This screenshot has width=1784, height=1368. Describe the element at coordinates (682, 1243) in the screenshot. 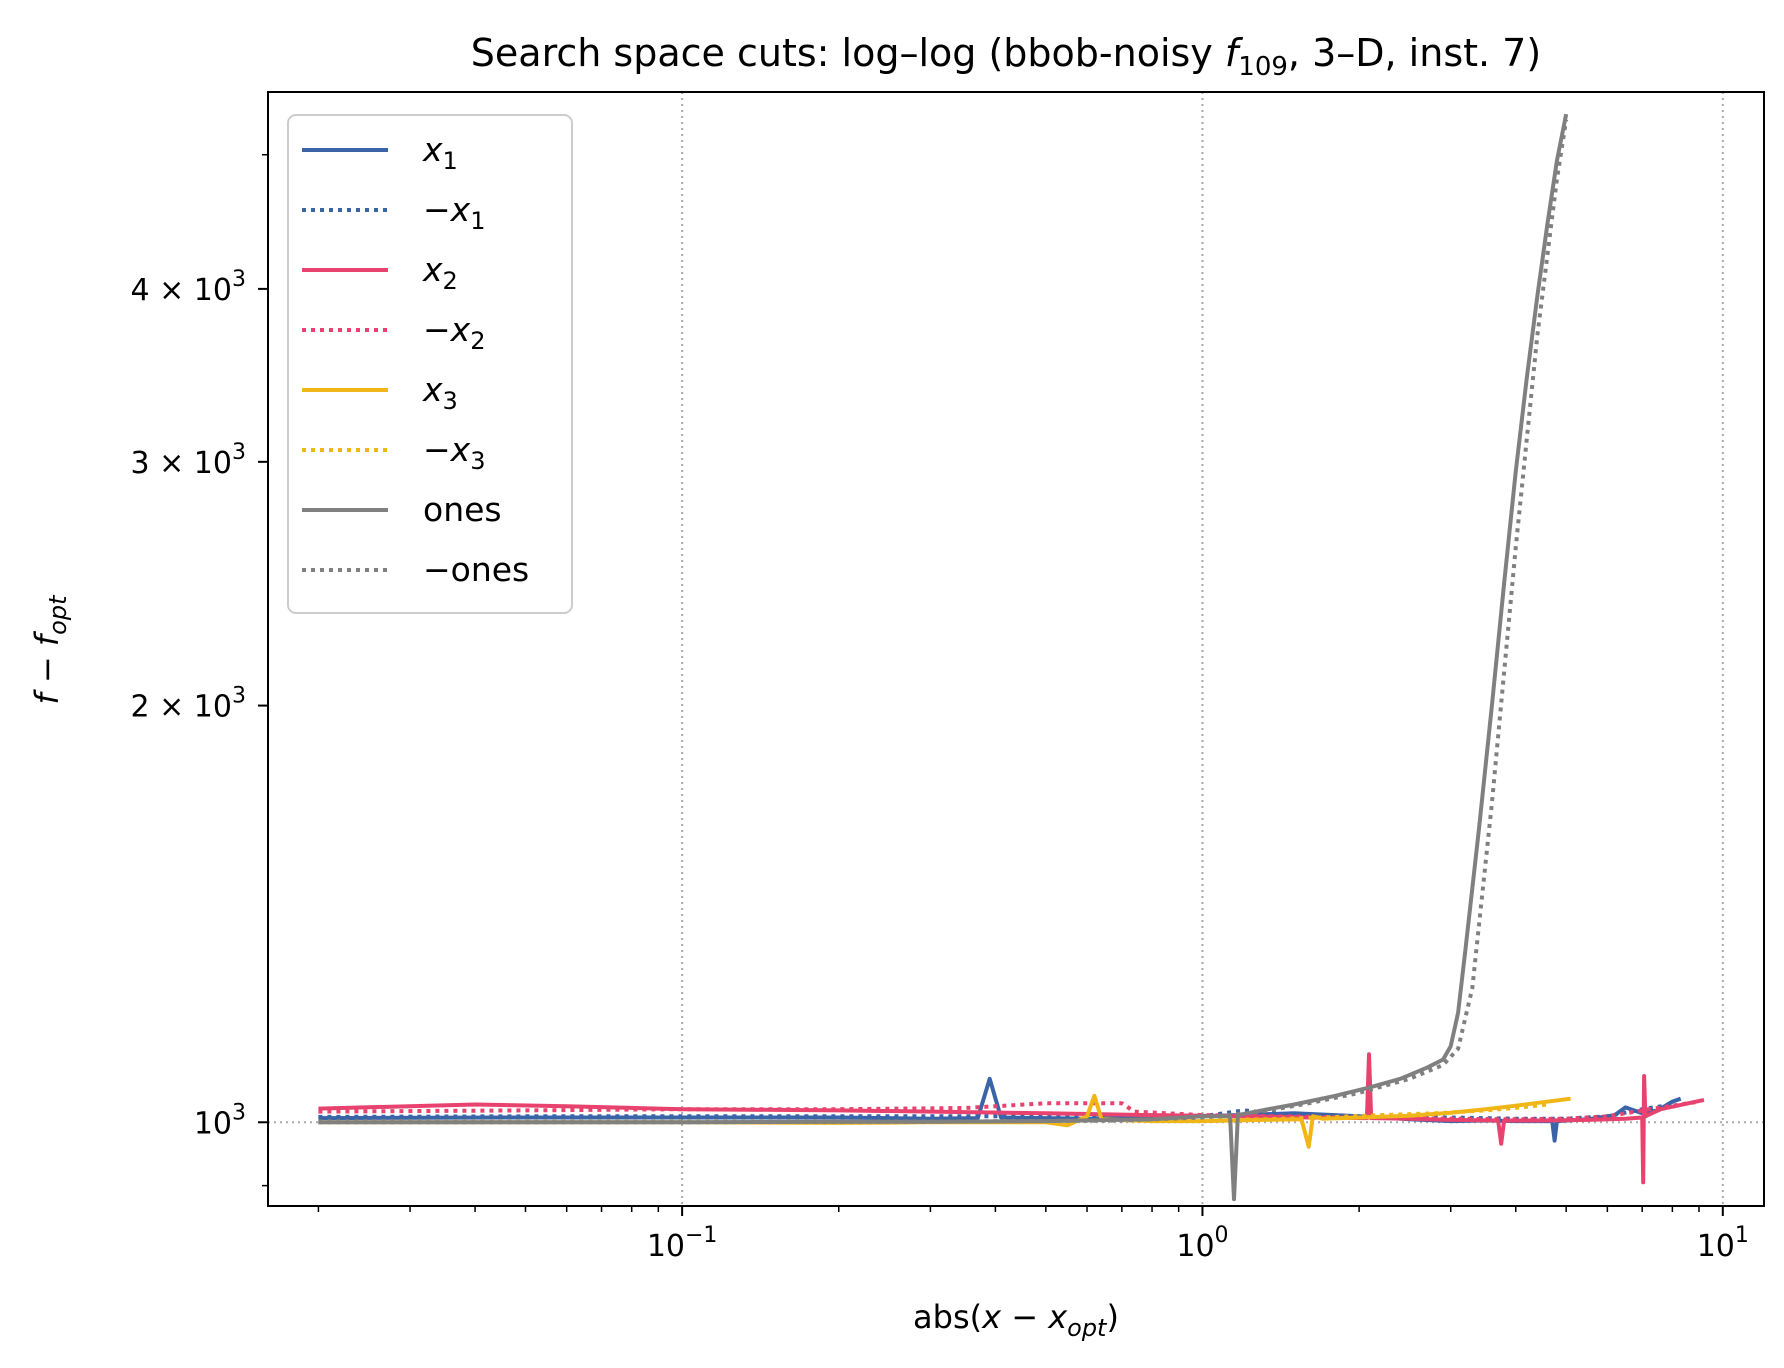

I see `x-tick-label: 10⁻¹` at that location.